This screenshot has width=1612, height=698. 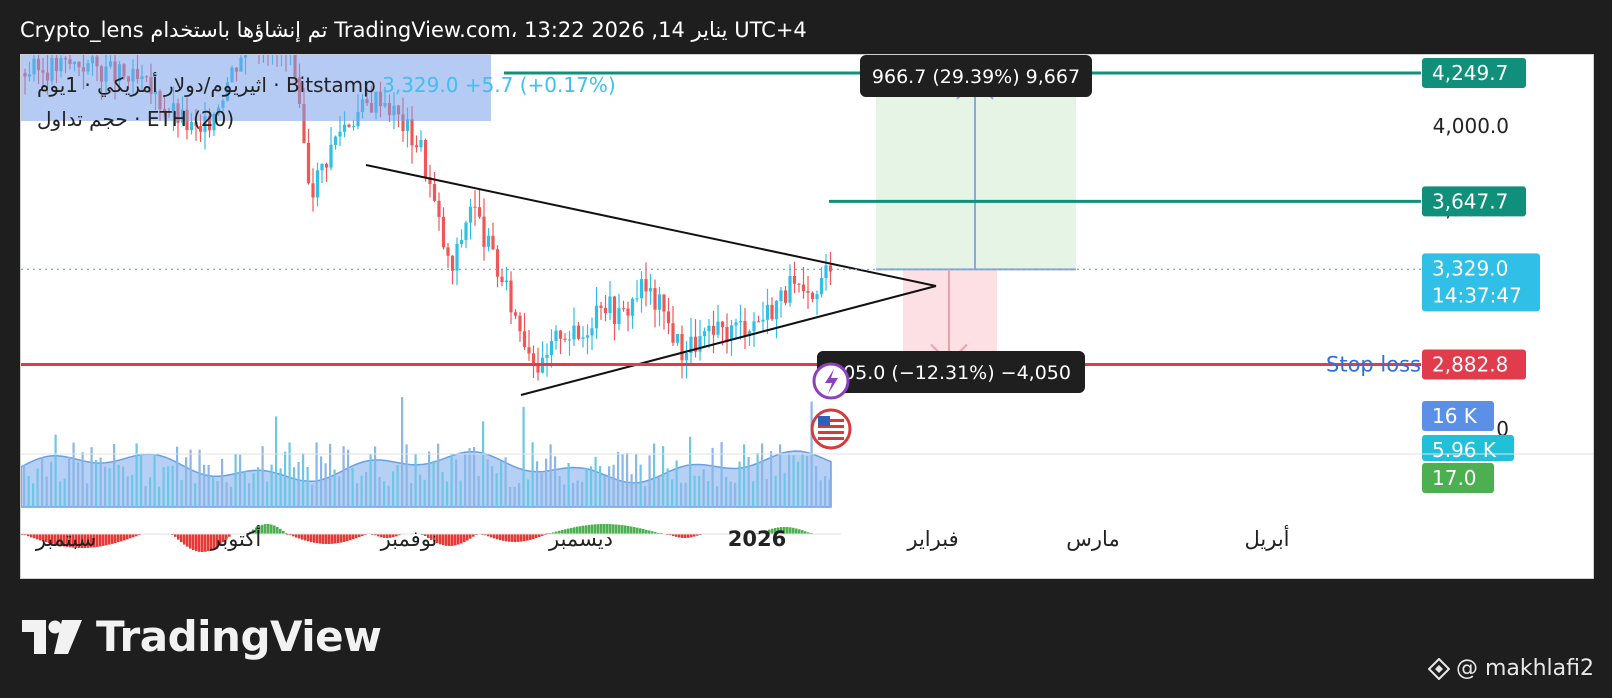 What do you see at coordinates (951, 372) in the screenshot?
I see `measure-down-box` at bounding box center [951, 372].